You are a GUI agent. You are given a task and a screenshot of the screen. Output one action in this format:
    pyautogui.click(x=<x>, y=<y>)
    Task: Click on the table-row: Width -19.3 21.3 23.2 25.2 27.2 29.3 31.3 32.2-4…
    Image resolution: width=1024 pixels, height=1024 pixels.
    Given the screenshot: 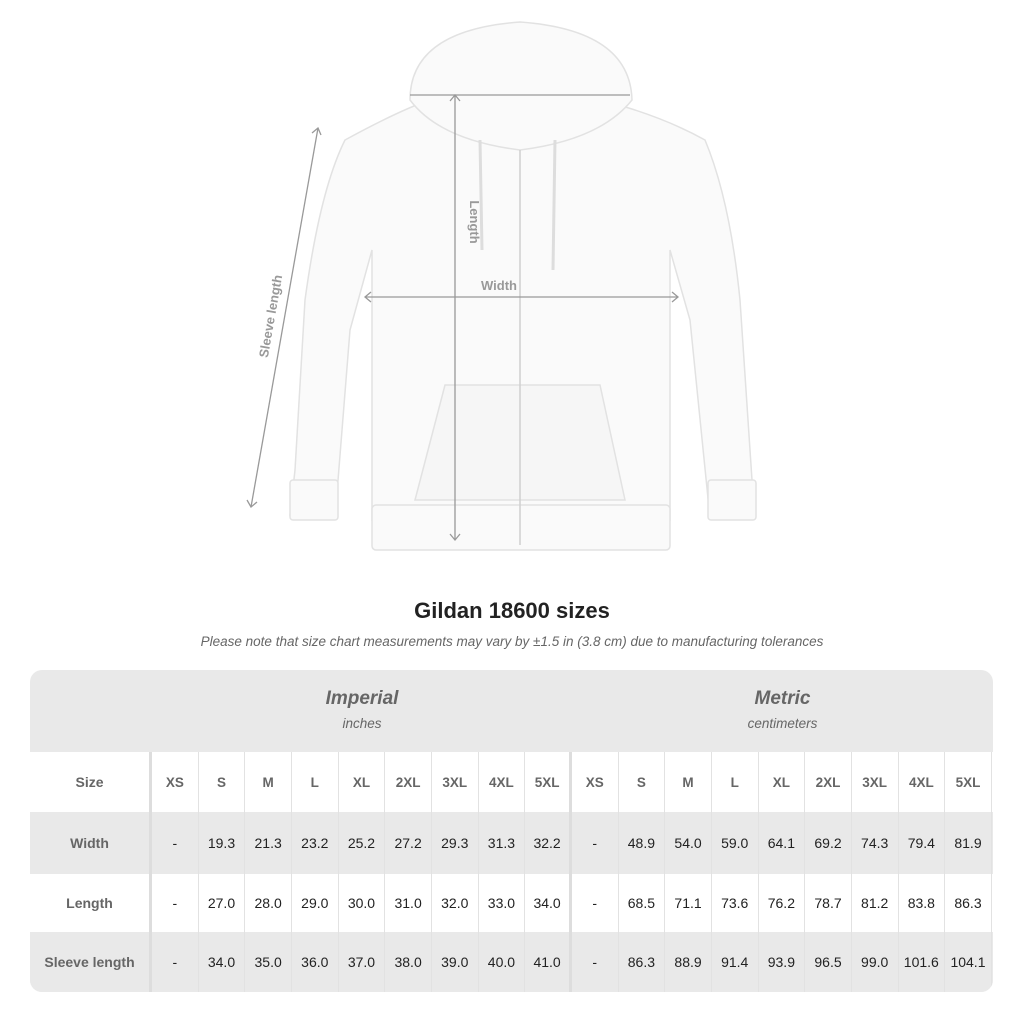 What is the action you would take?
    pyautogui.click(x=511, y=843)
    